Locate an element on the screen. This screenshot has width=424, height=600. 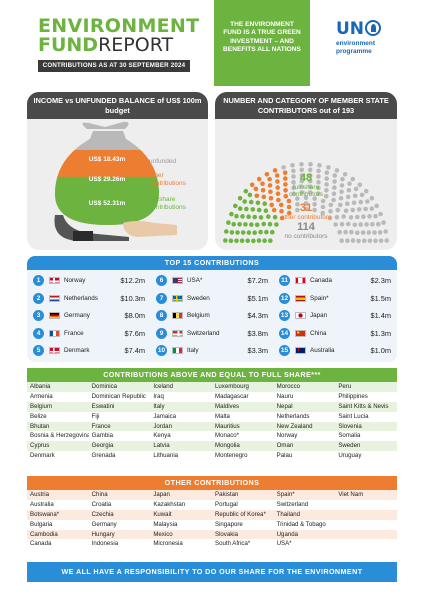
top15-item: 11 Canada $2.3m is located at coordinates (334, 281).